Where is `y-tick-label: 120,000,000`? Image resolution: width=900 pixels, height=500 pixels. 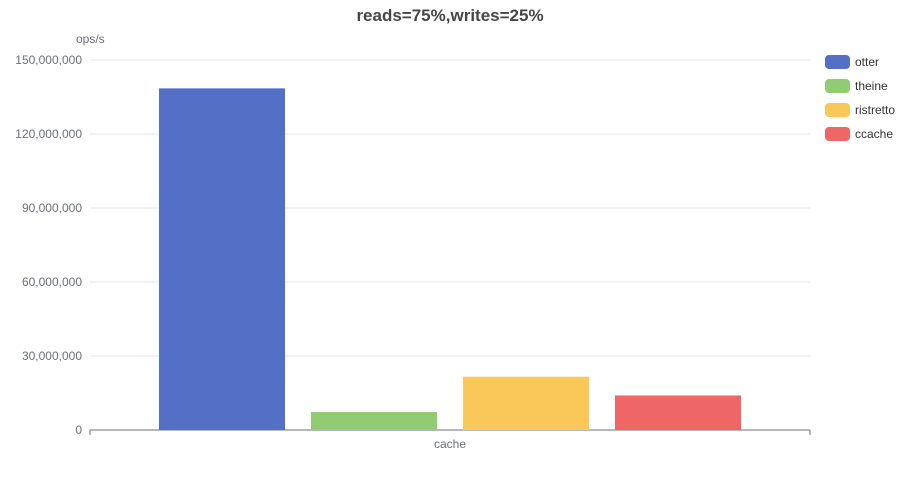 y-tick-label: 120,000,000 is located at coordinates (48, 134).